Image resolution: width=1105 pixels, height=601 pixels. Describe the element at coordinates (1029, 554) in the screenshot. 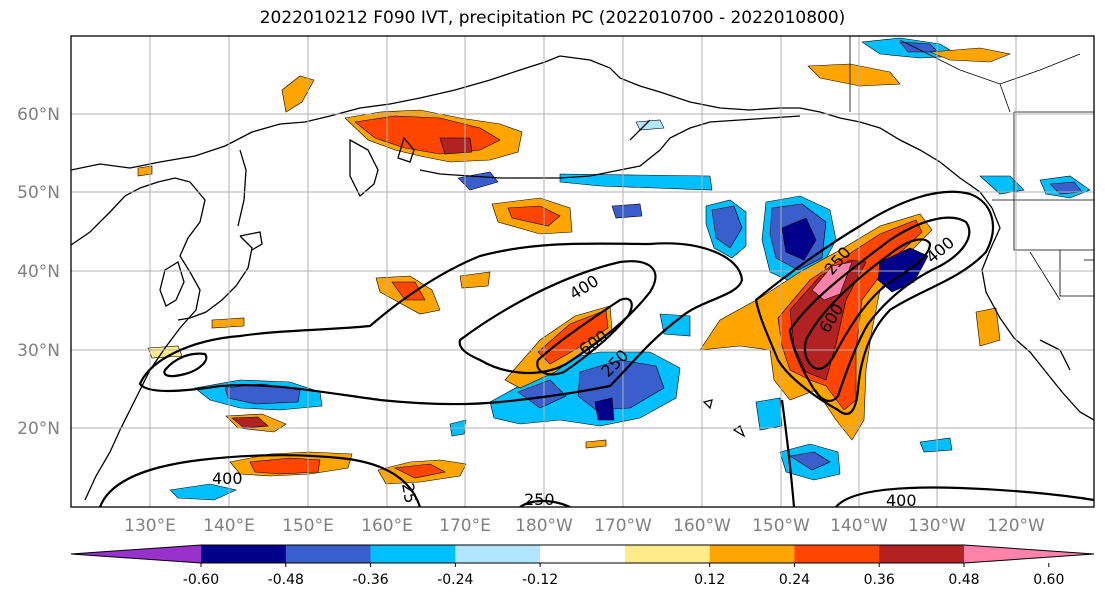

I see `colorbar-extend-high` at that location.